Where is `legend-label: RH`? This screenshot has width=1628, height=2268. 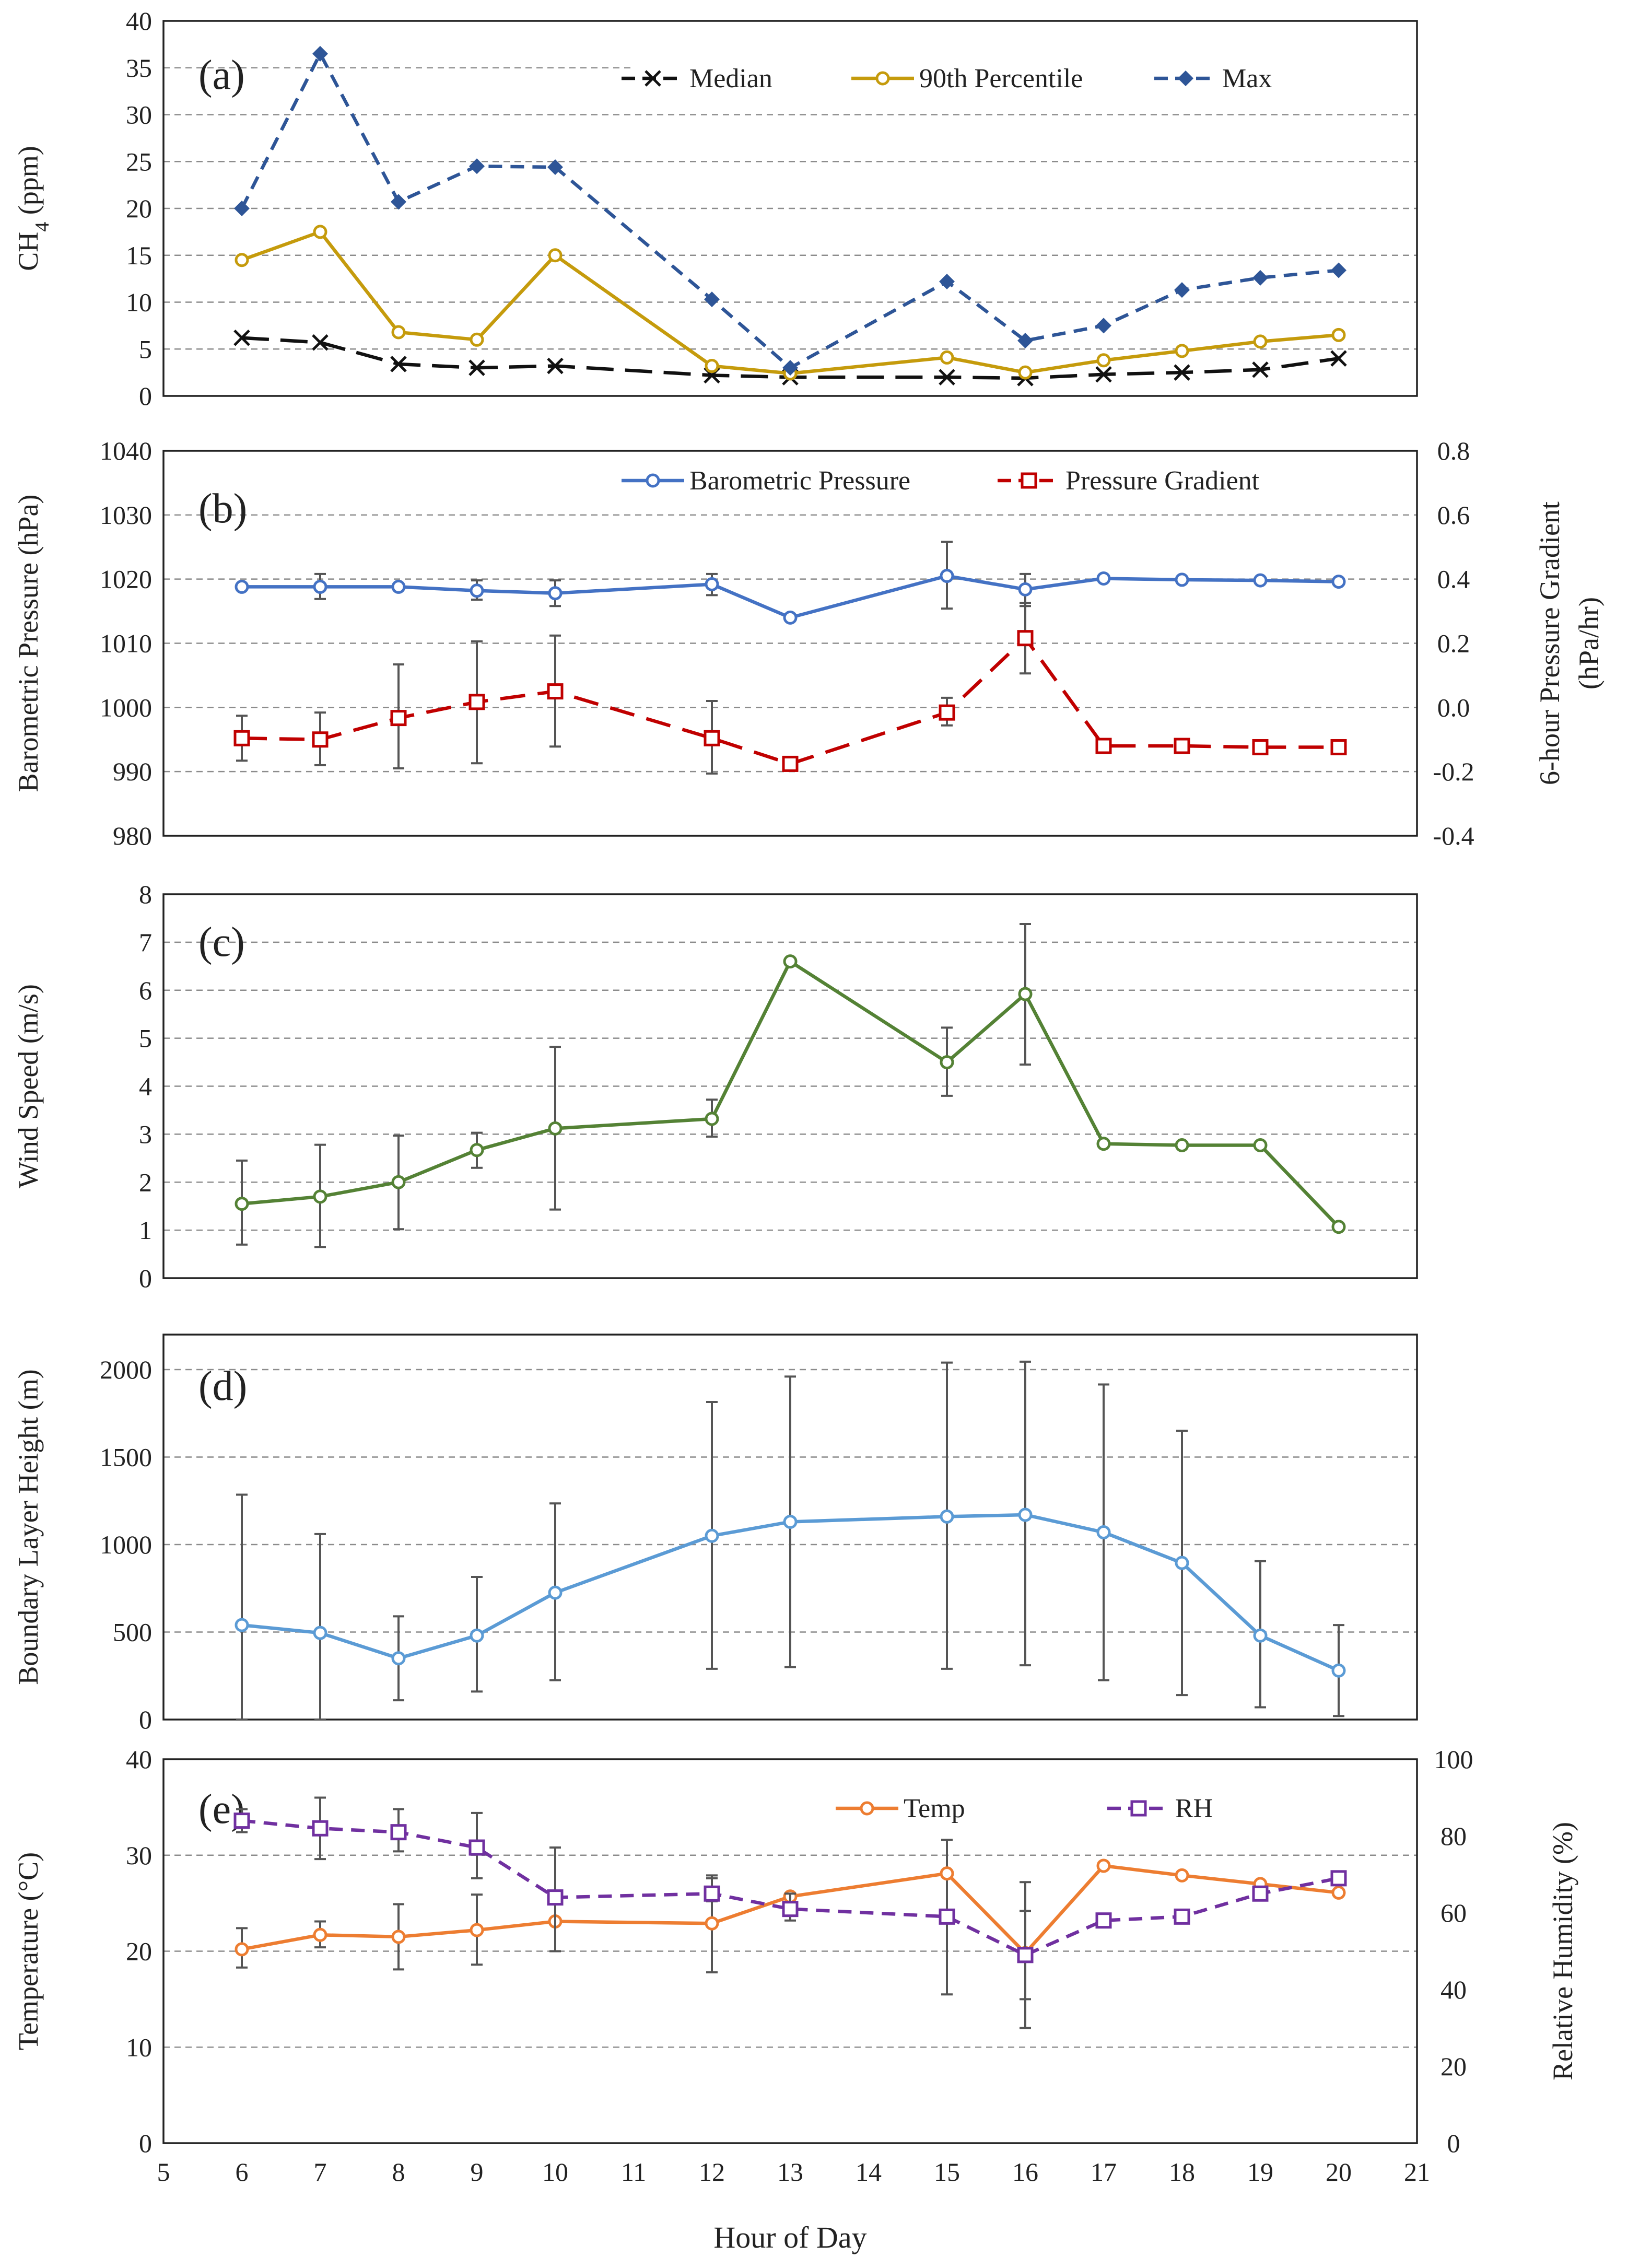
legend-label: RH is located at coordinates (1194, 1809).